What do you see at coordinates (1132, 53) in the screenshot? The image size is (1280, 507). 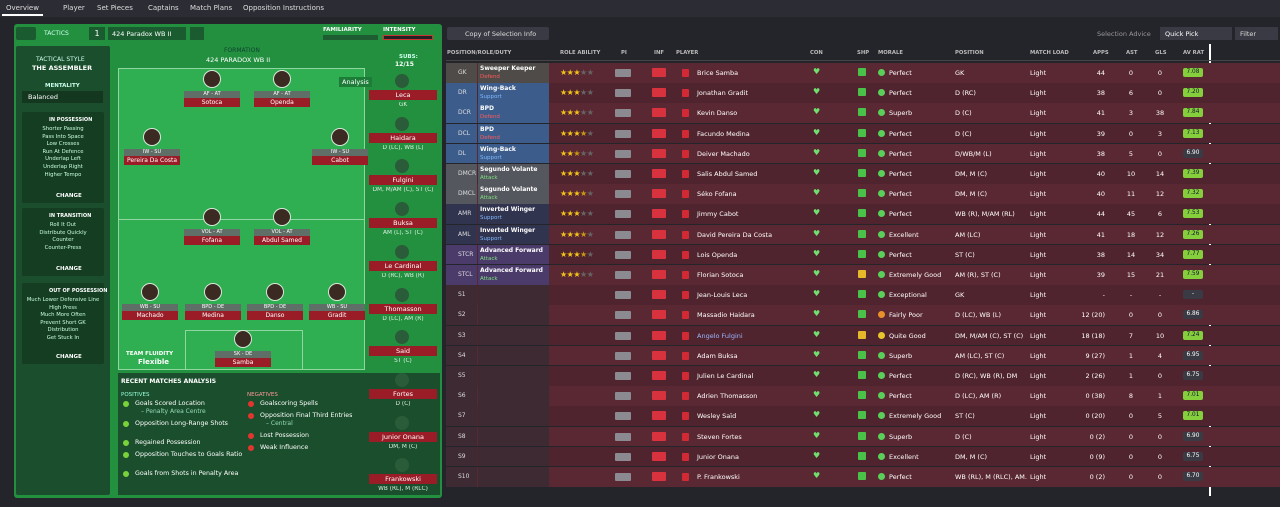 I see `column-header: AST` at bounding box center [1132, 53].